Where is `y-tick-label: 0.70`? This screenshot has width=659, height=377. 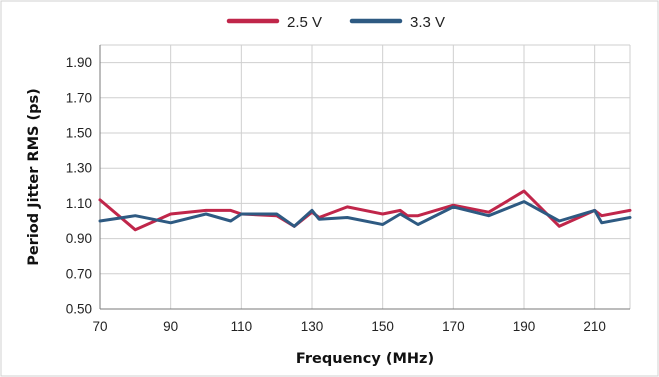
y-tick-label: 0.70 is located at coordinates (79, 273).